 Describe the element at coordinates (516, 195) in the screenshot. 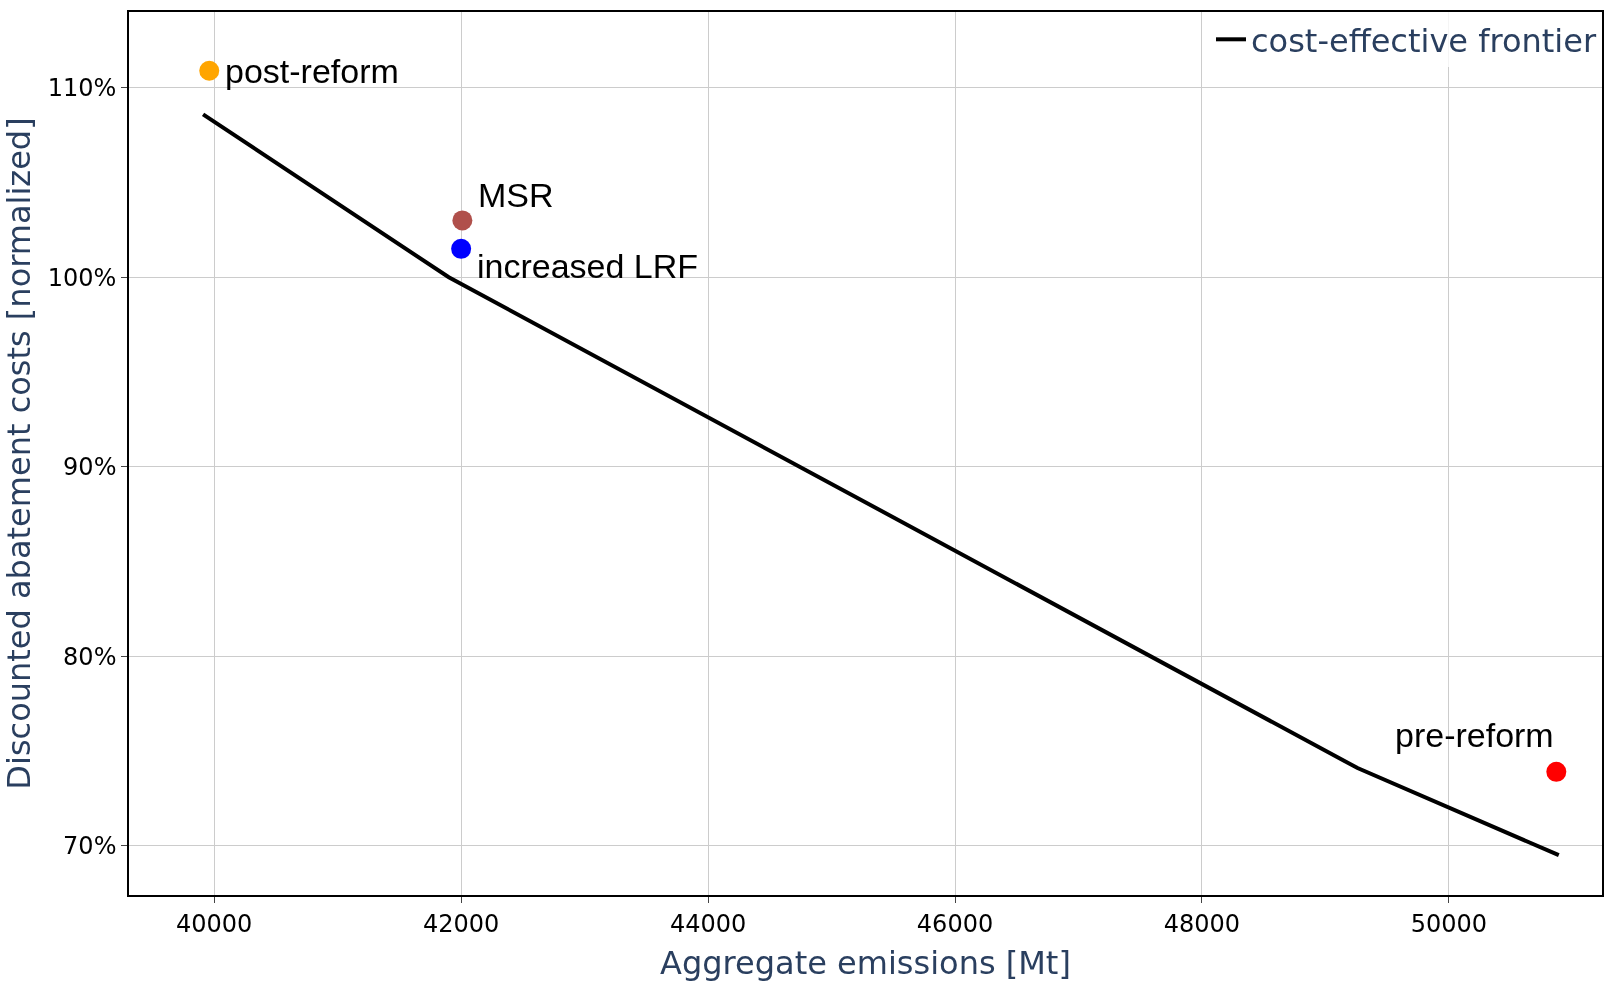

I see `annotation: MSR` at that location.